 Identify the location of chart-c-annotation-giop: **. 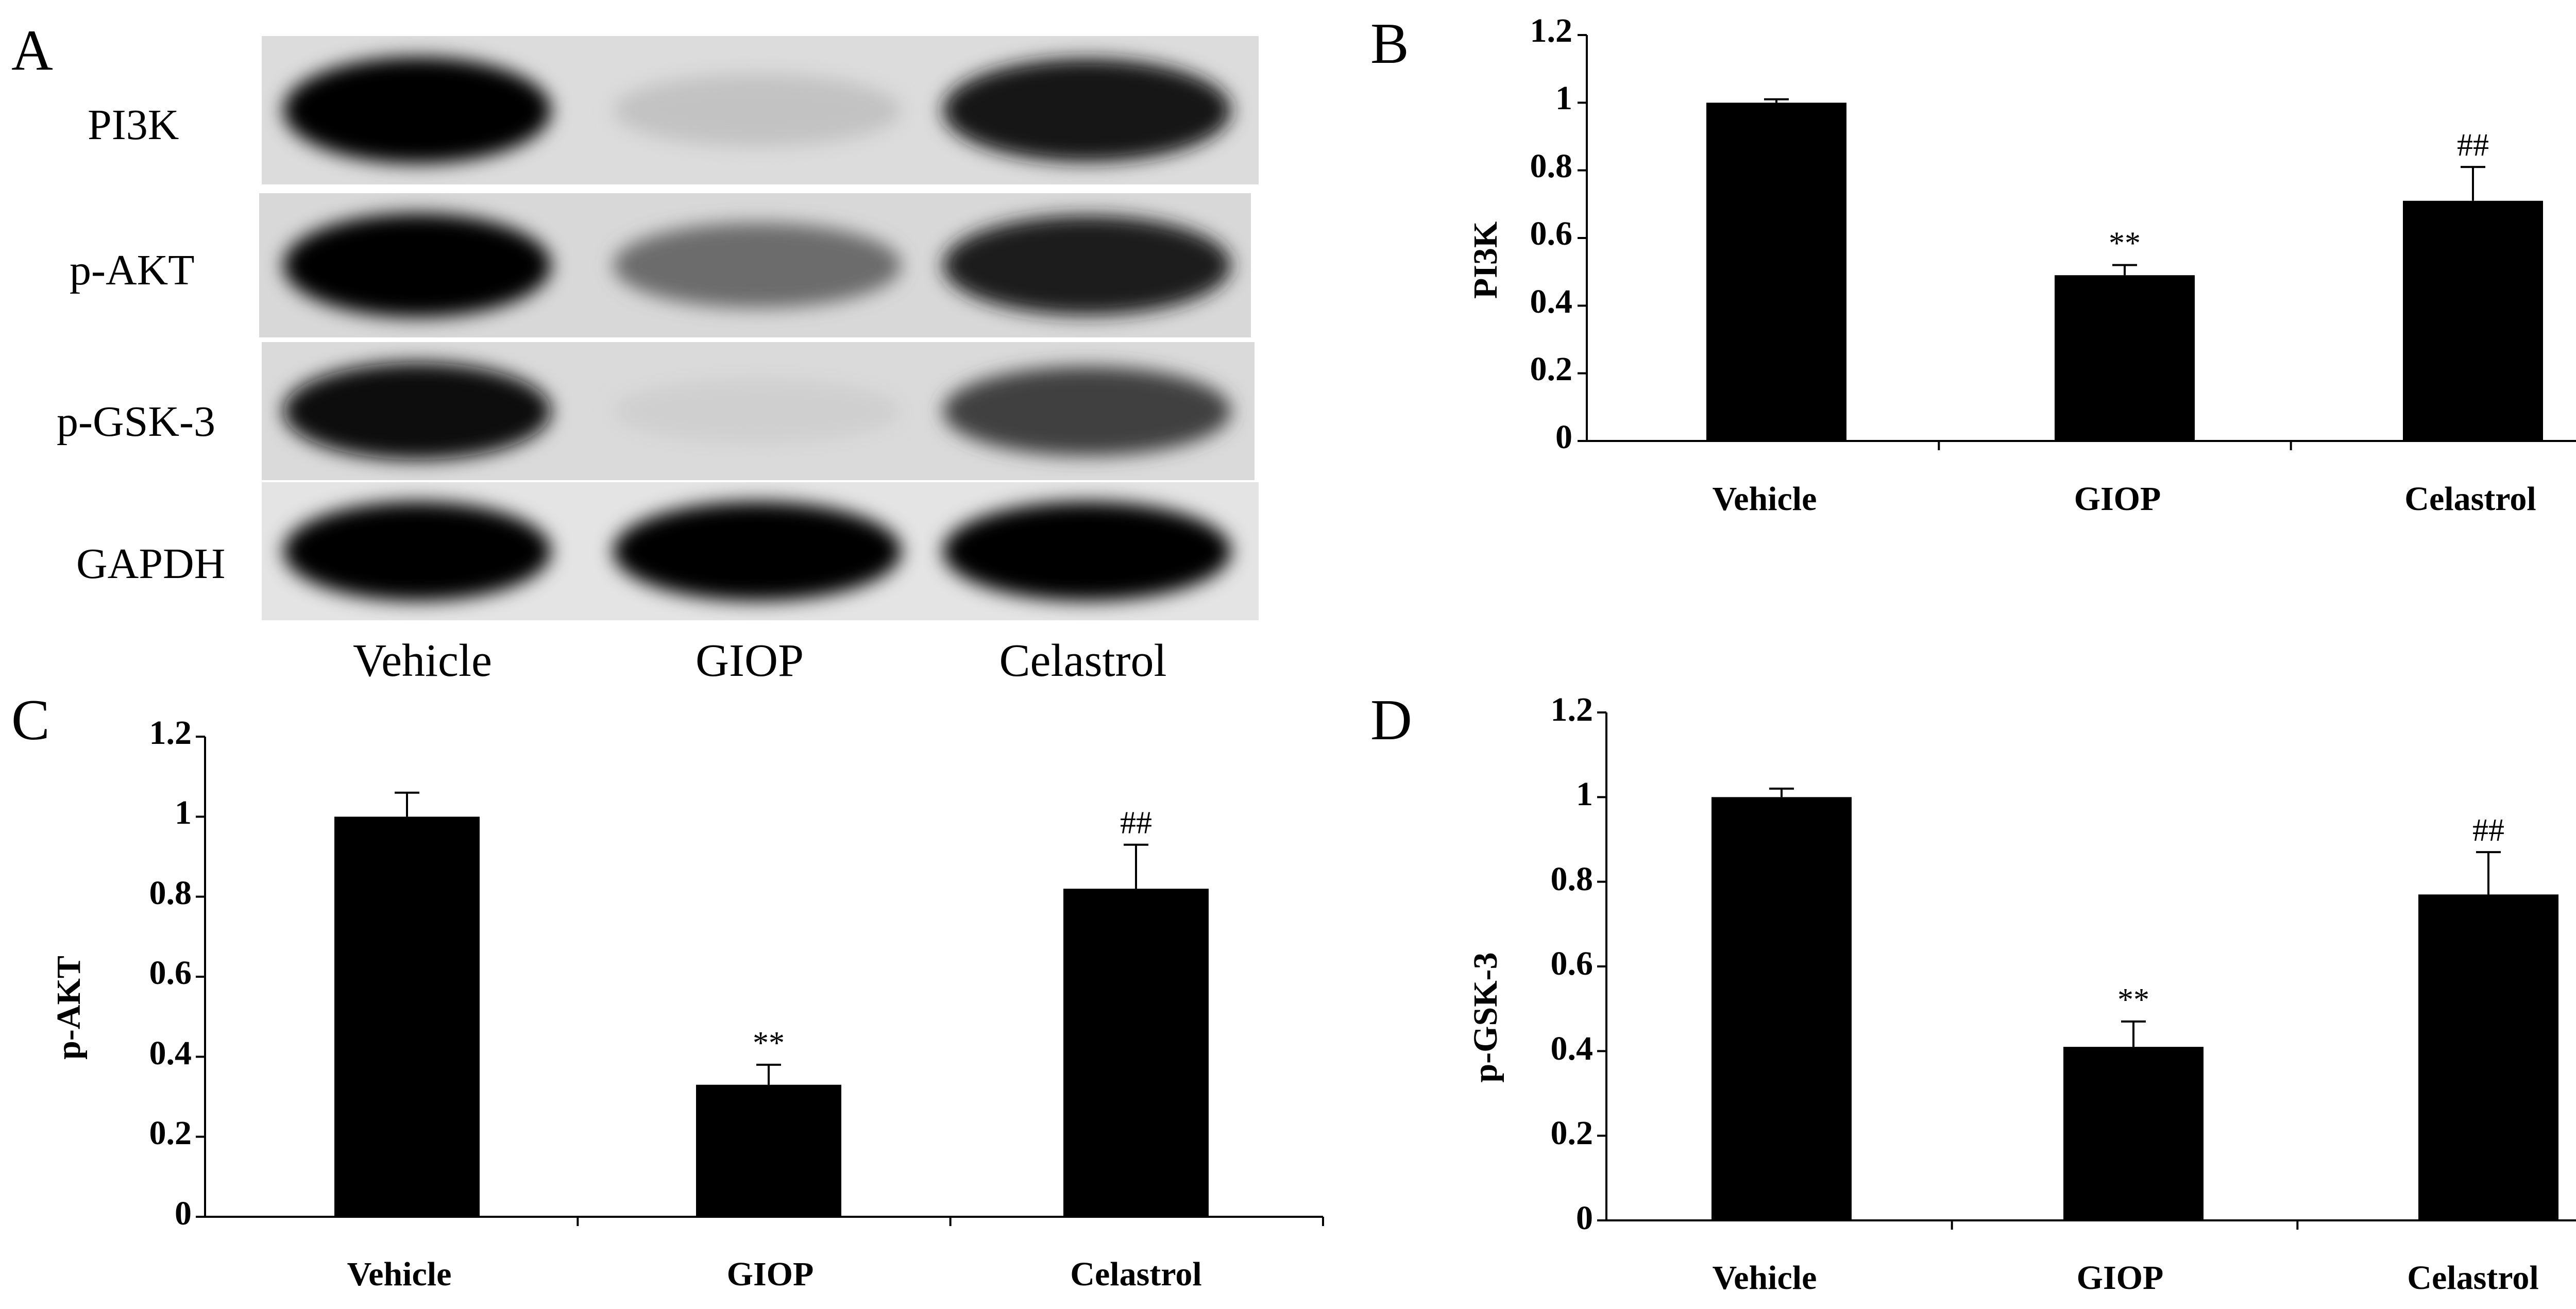
(769, 1043).